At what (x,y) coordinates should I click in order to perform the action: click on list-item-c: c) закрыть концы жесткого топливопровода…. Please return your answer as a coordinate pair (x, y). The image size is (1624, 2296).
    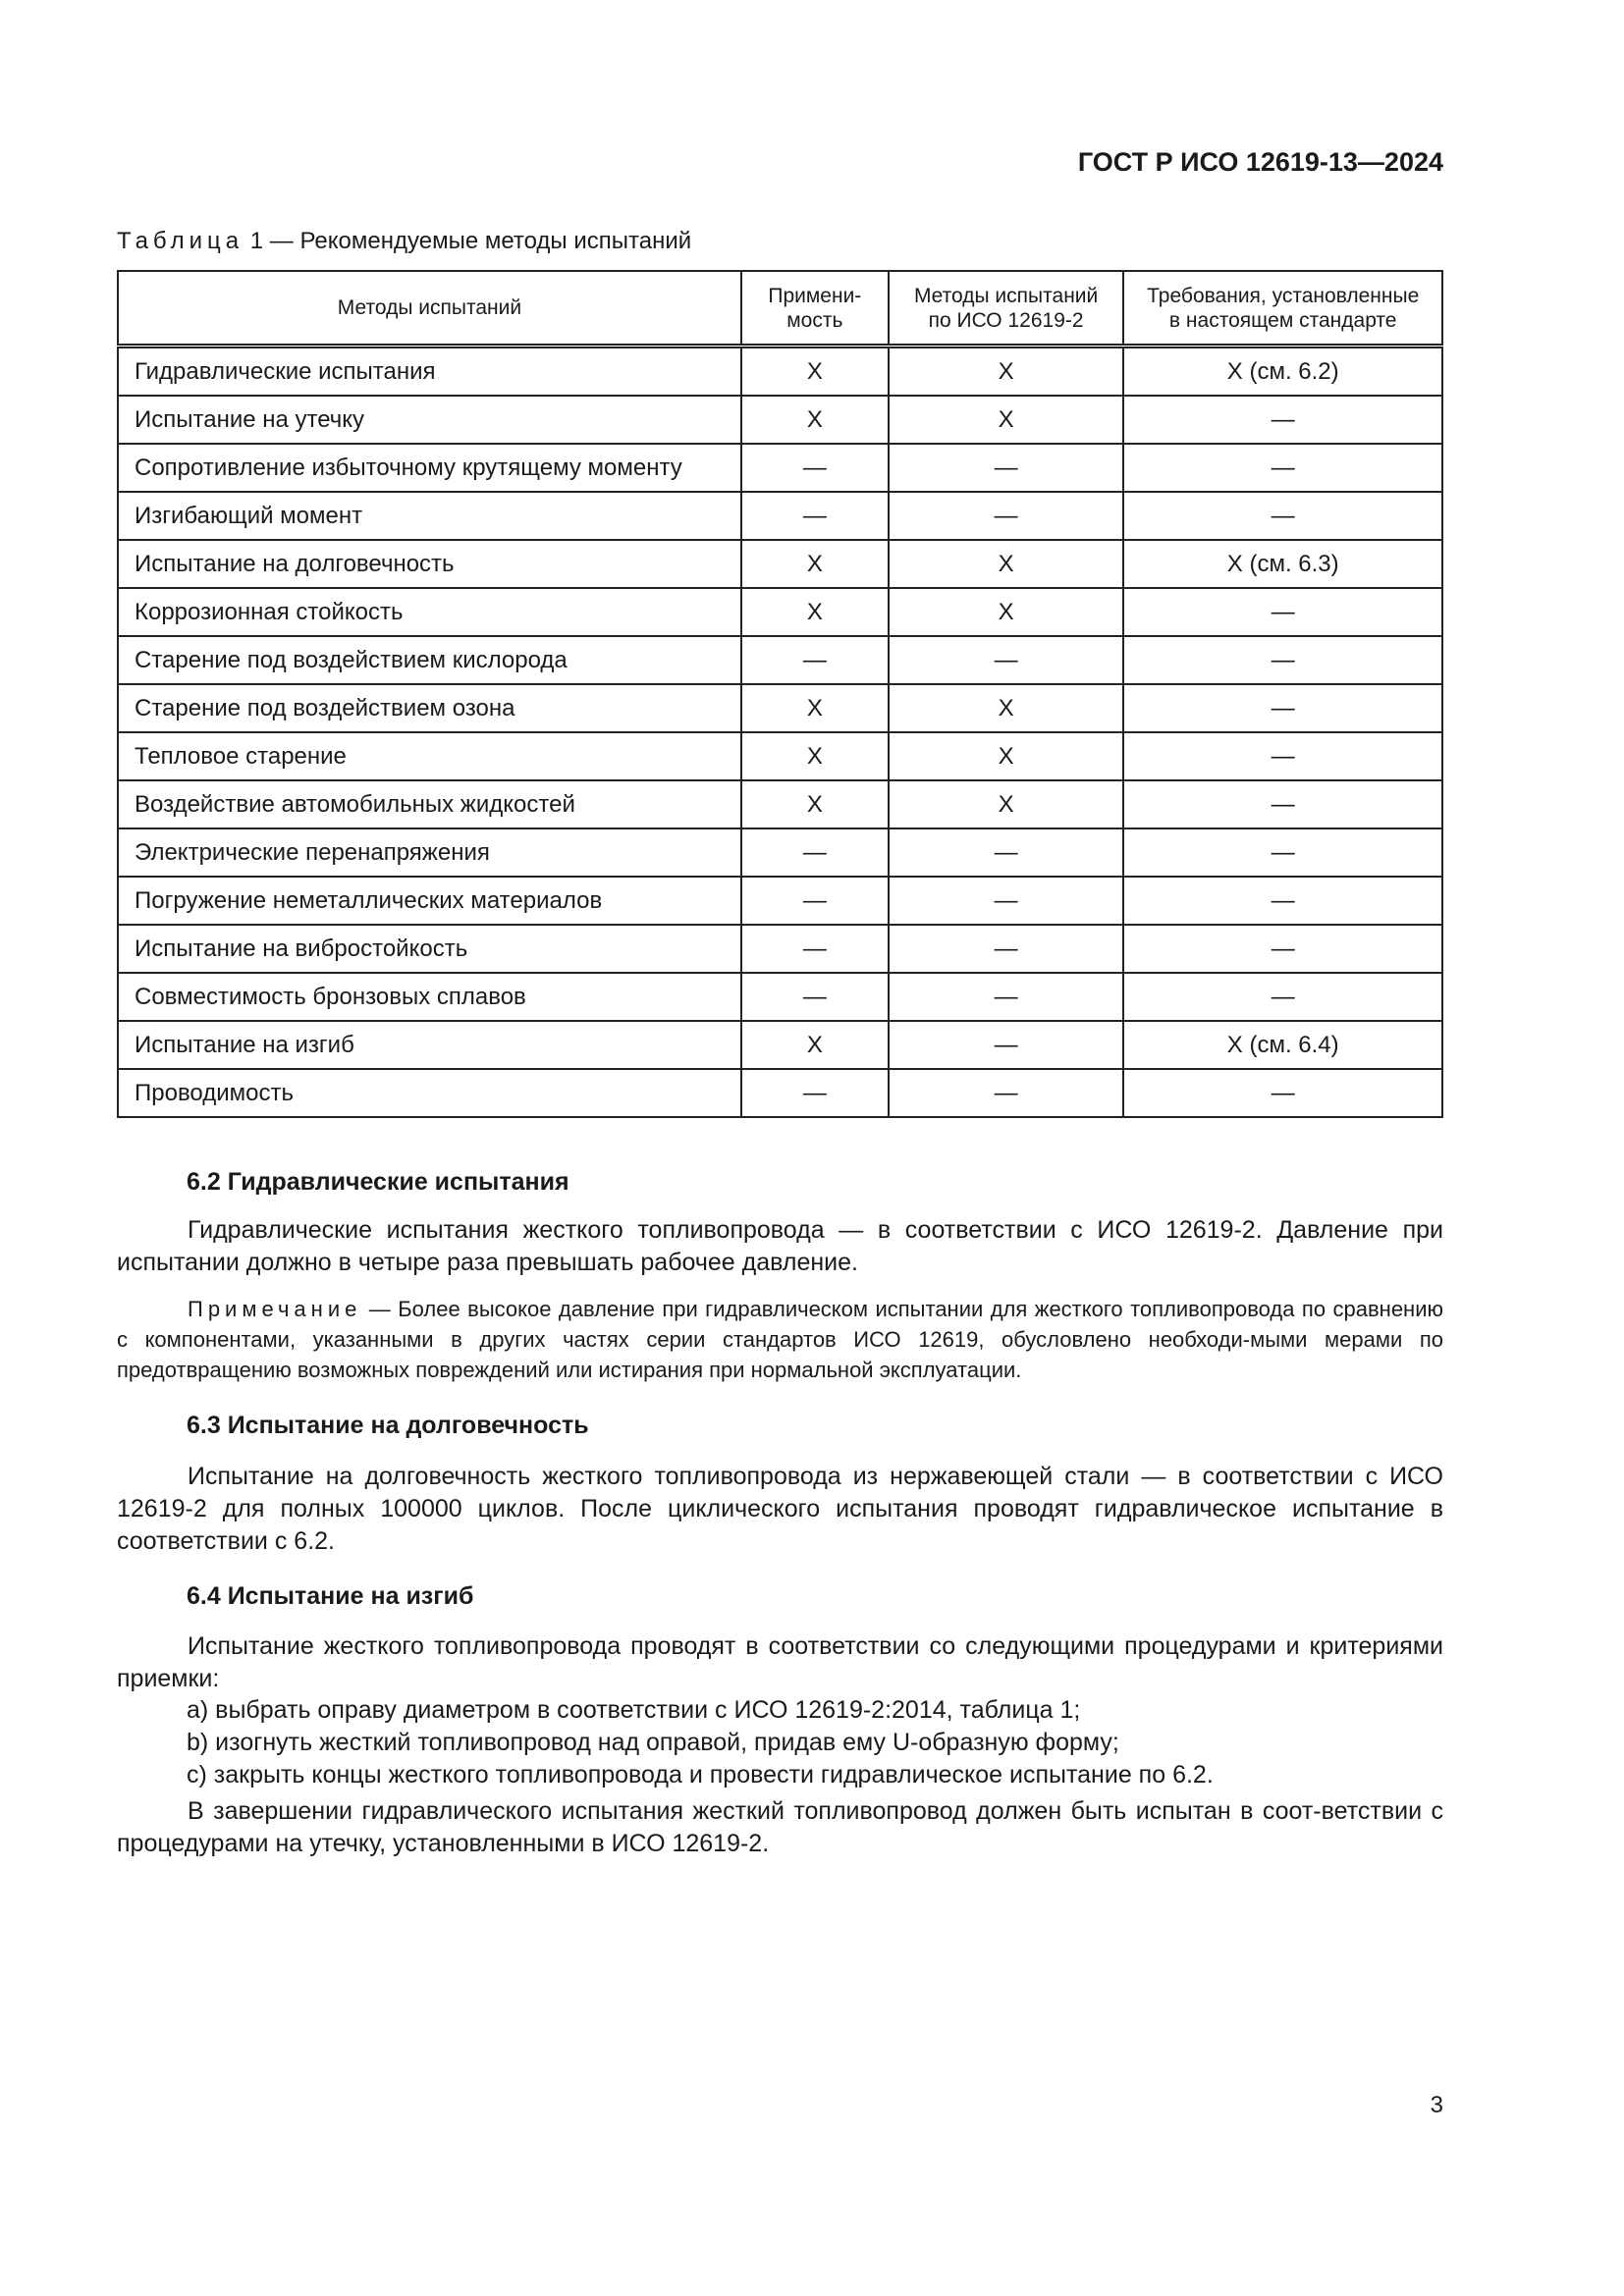
    Looking at the image, I should click on (700, 1775).